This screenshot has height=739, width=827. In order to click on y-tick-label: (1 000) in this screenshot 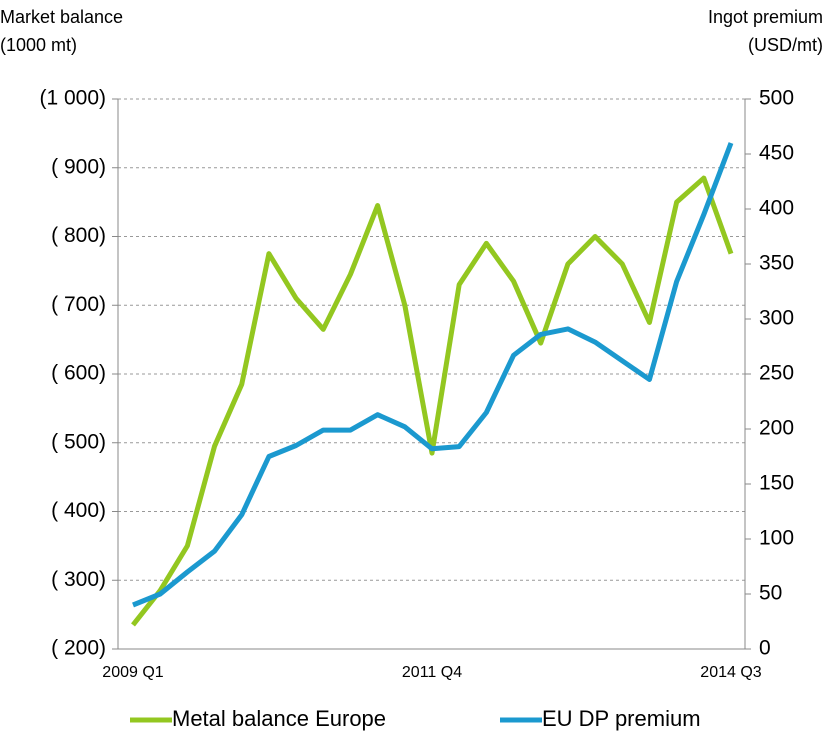, I will do `click(72, 98)`.